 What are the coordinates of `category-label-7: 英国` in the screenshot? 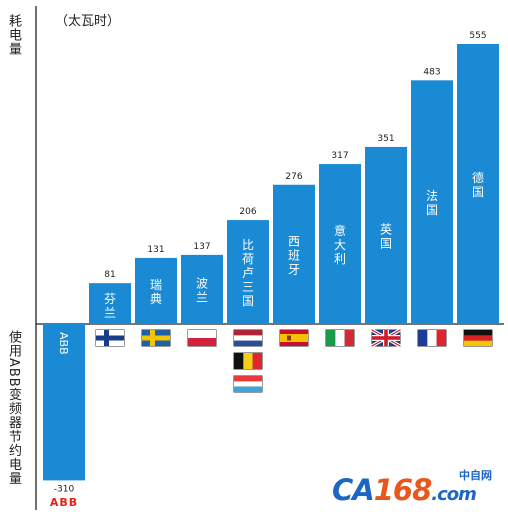 It's located at (386, 236).